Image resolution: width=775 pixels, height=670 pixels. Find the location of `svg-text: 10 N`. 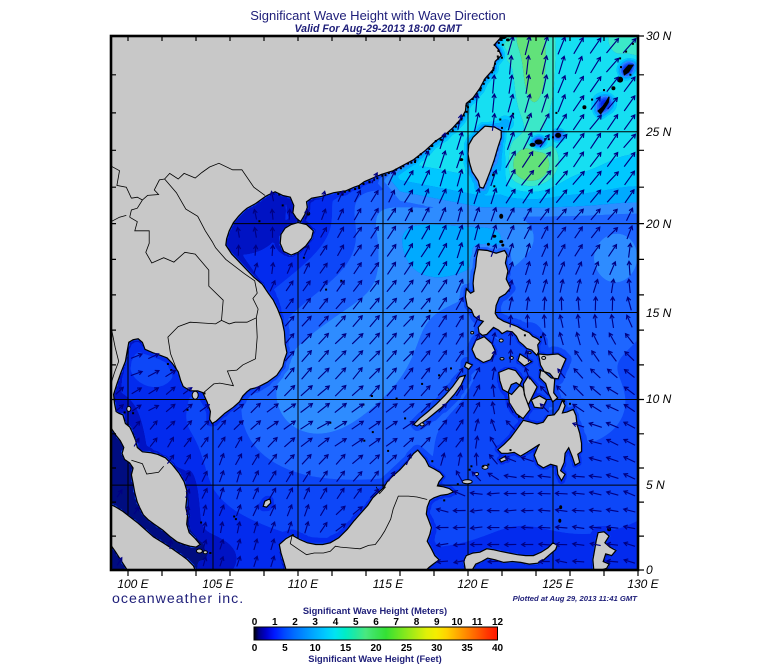

svg-text: 10 N is located at coordinates (659, 399).